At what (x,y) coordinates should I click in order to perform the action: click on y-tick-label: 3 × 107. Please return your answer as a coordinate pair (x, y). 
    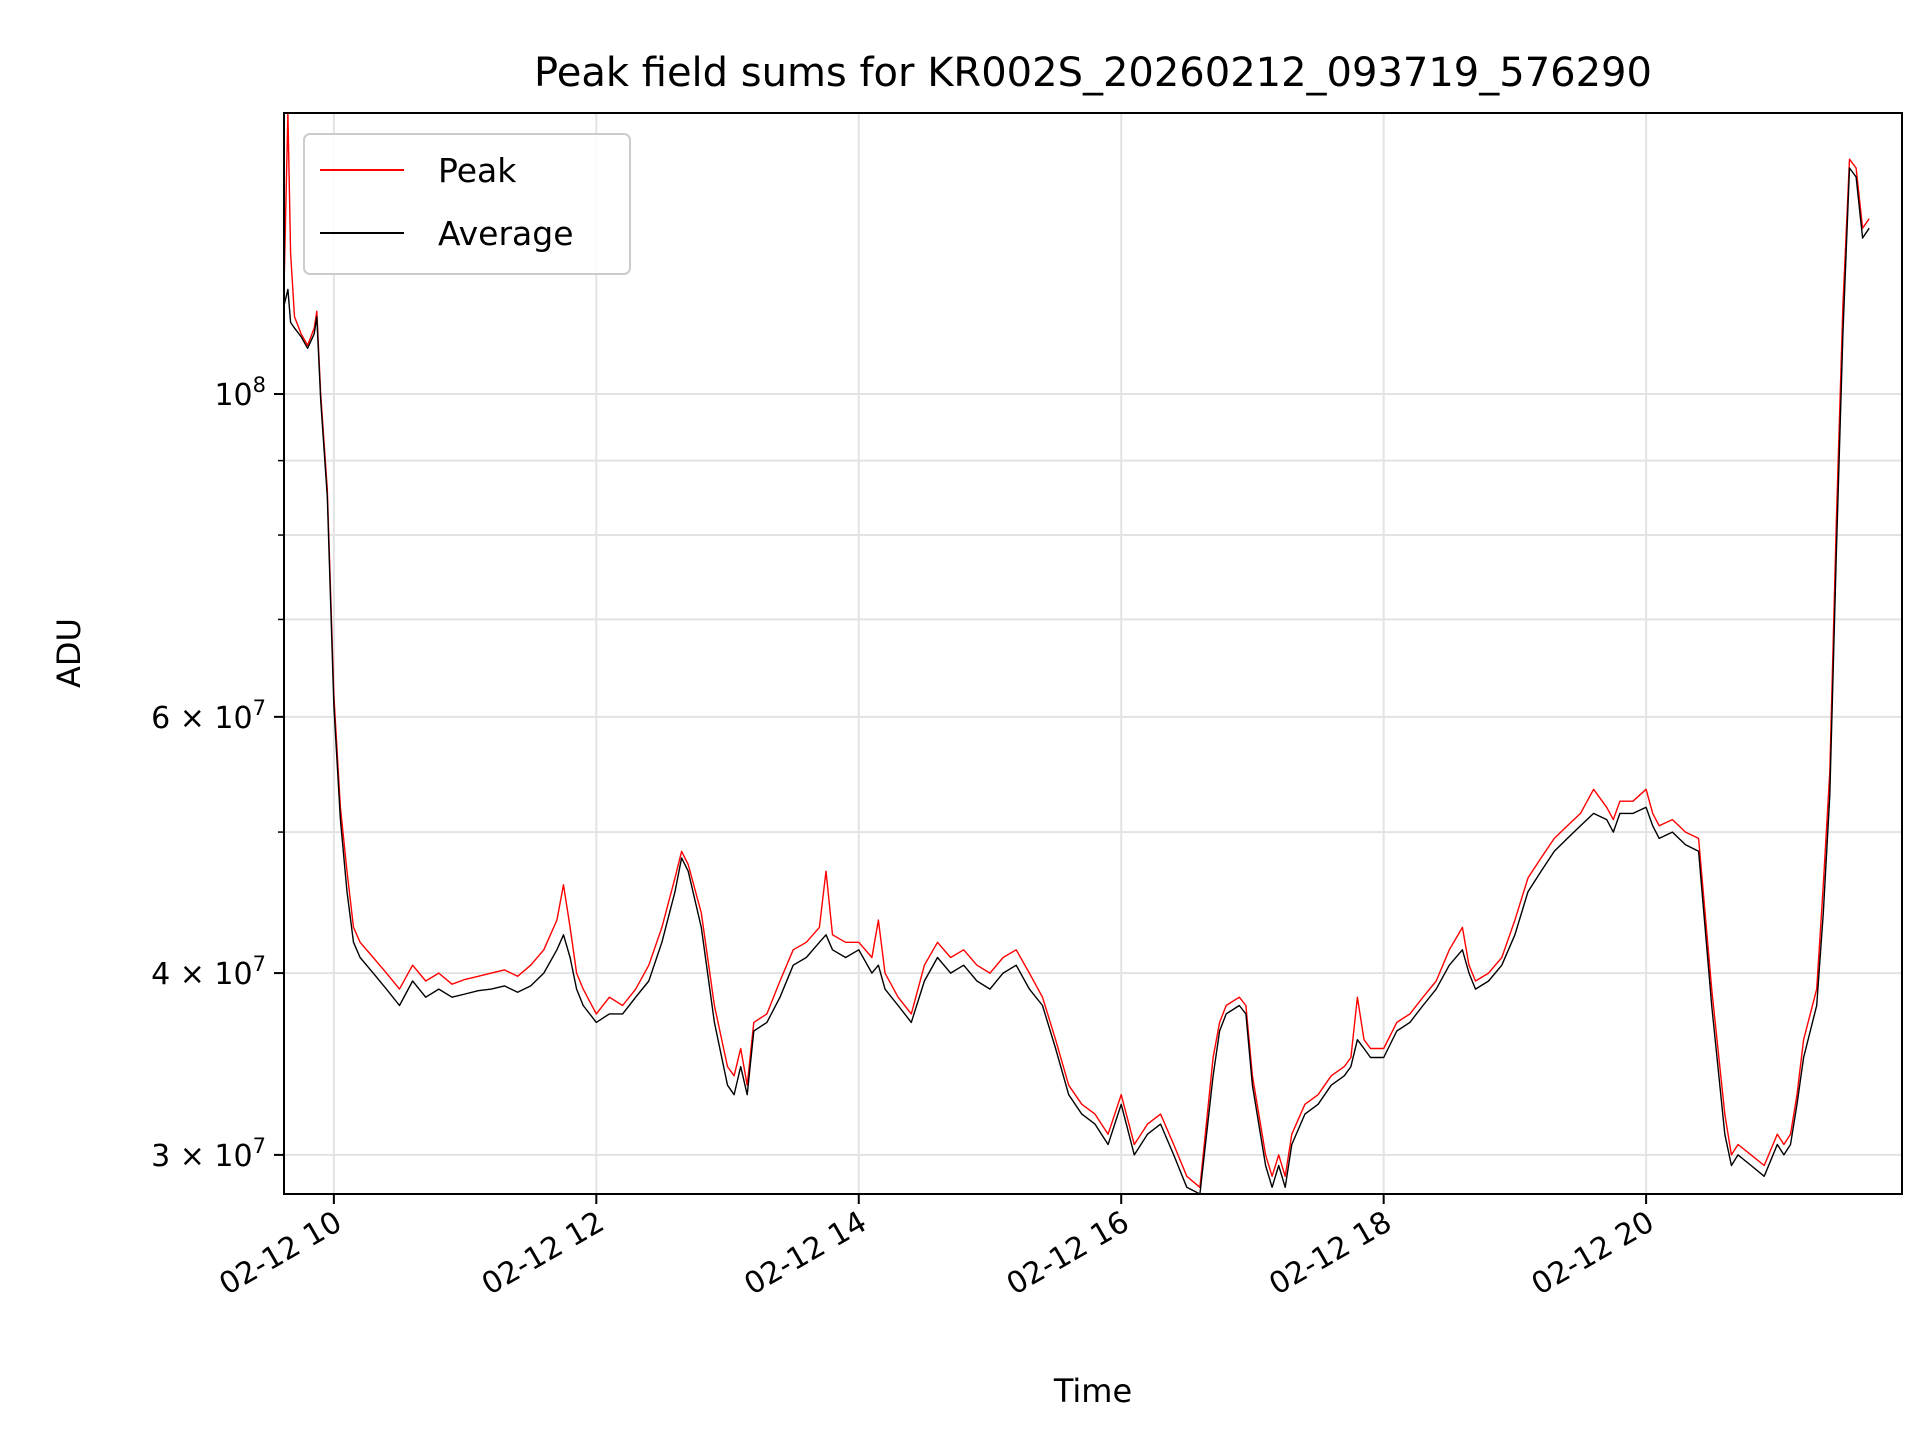
    Looking at the image, I should click on (208, 1154).